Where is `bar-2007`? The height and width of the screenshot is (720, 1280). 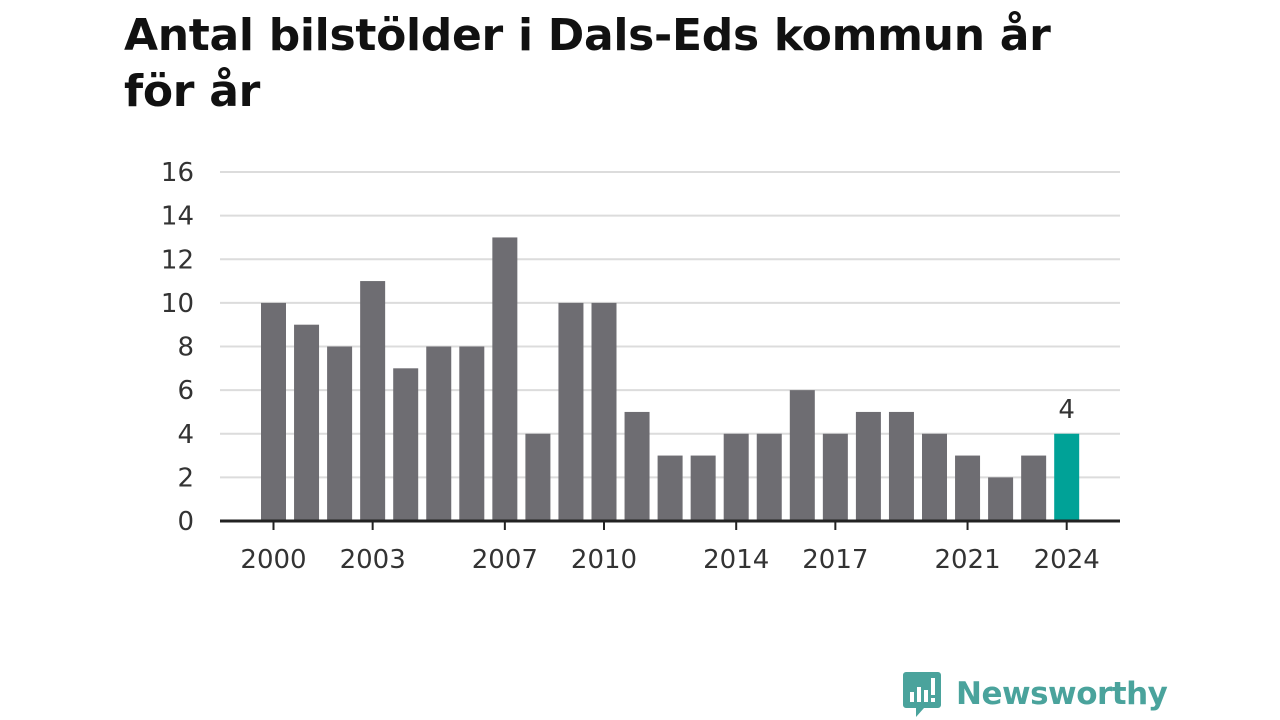
bar-2007 is located at coordinates (505, 379).